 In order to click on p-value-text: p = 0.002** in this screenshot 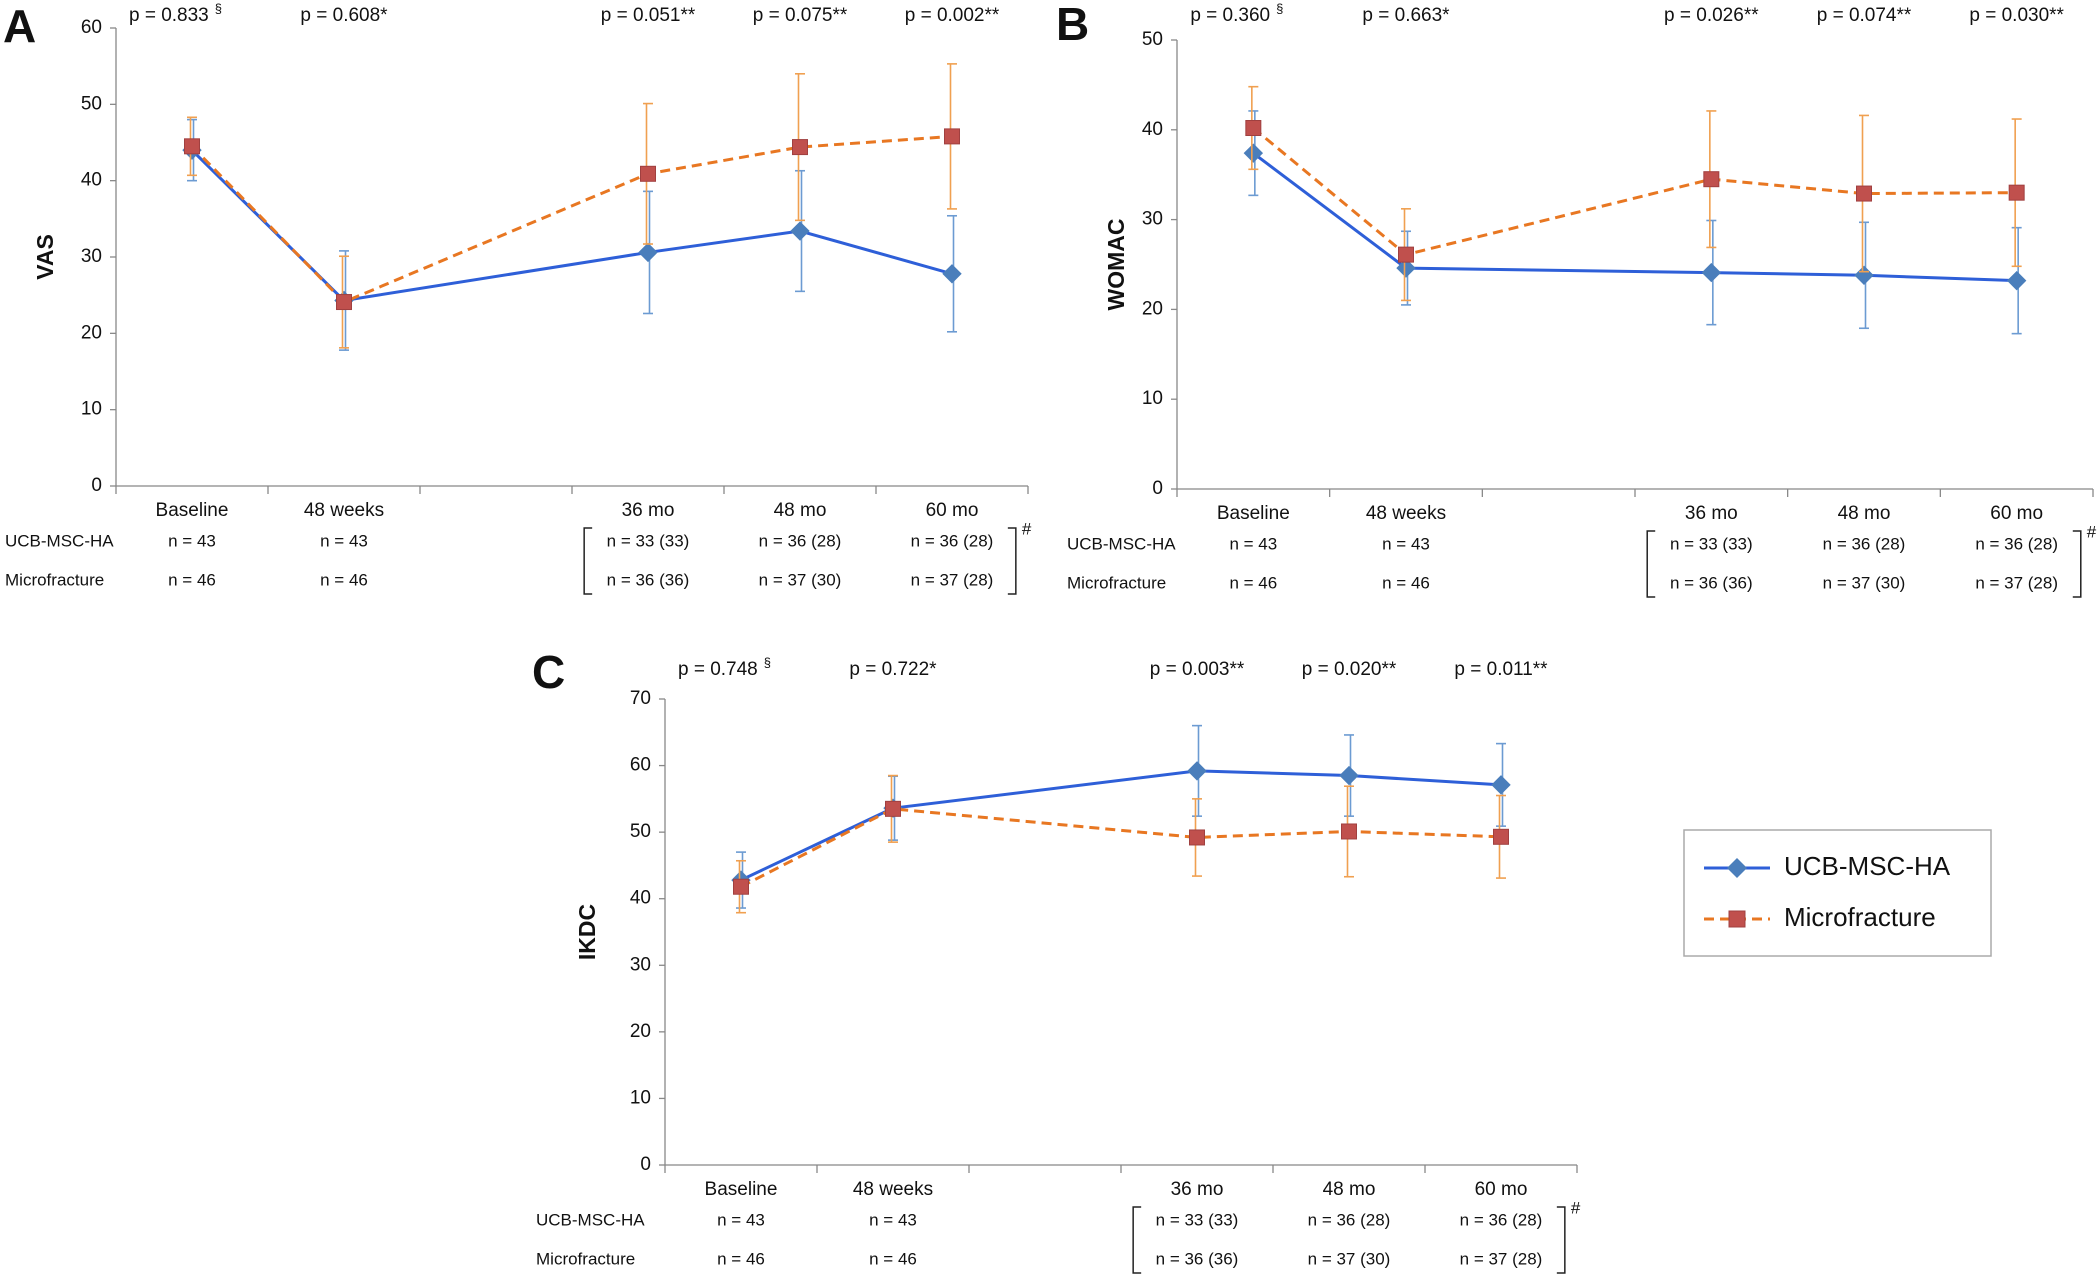, I will do `click(952, 15)`.